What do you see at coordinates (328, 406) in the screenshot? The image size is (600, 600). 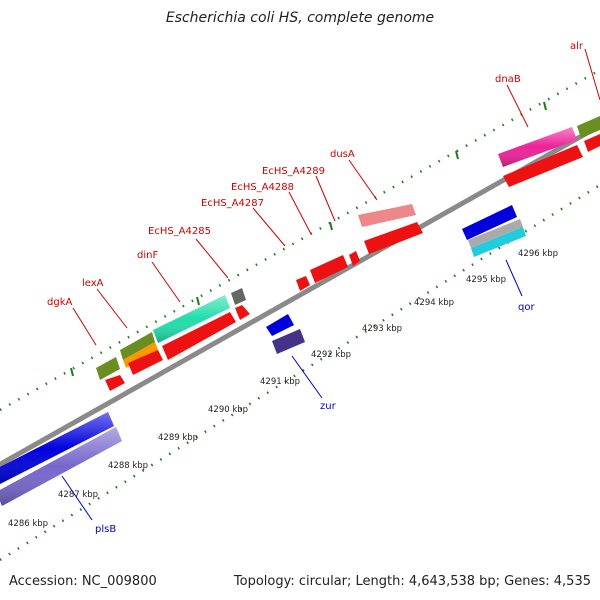 I see `gene-label-zur: zur` at bounding box center [328, 406].